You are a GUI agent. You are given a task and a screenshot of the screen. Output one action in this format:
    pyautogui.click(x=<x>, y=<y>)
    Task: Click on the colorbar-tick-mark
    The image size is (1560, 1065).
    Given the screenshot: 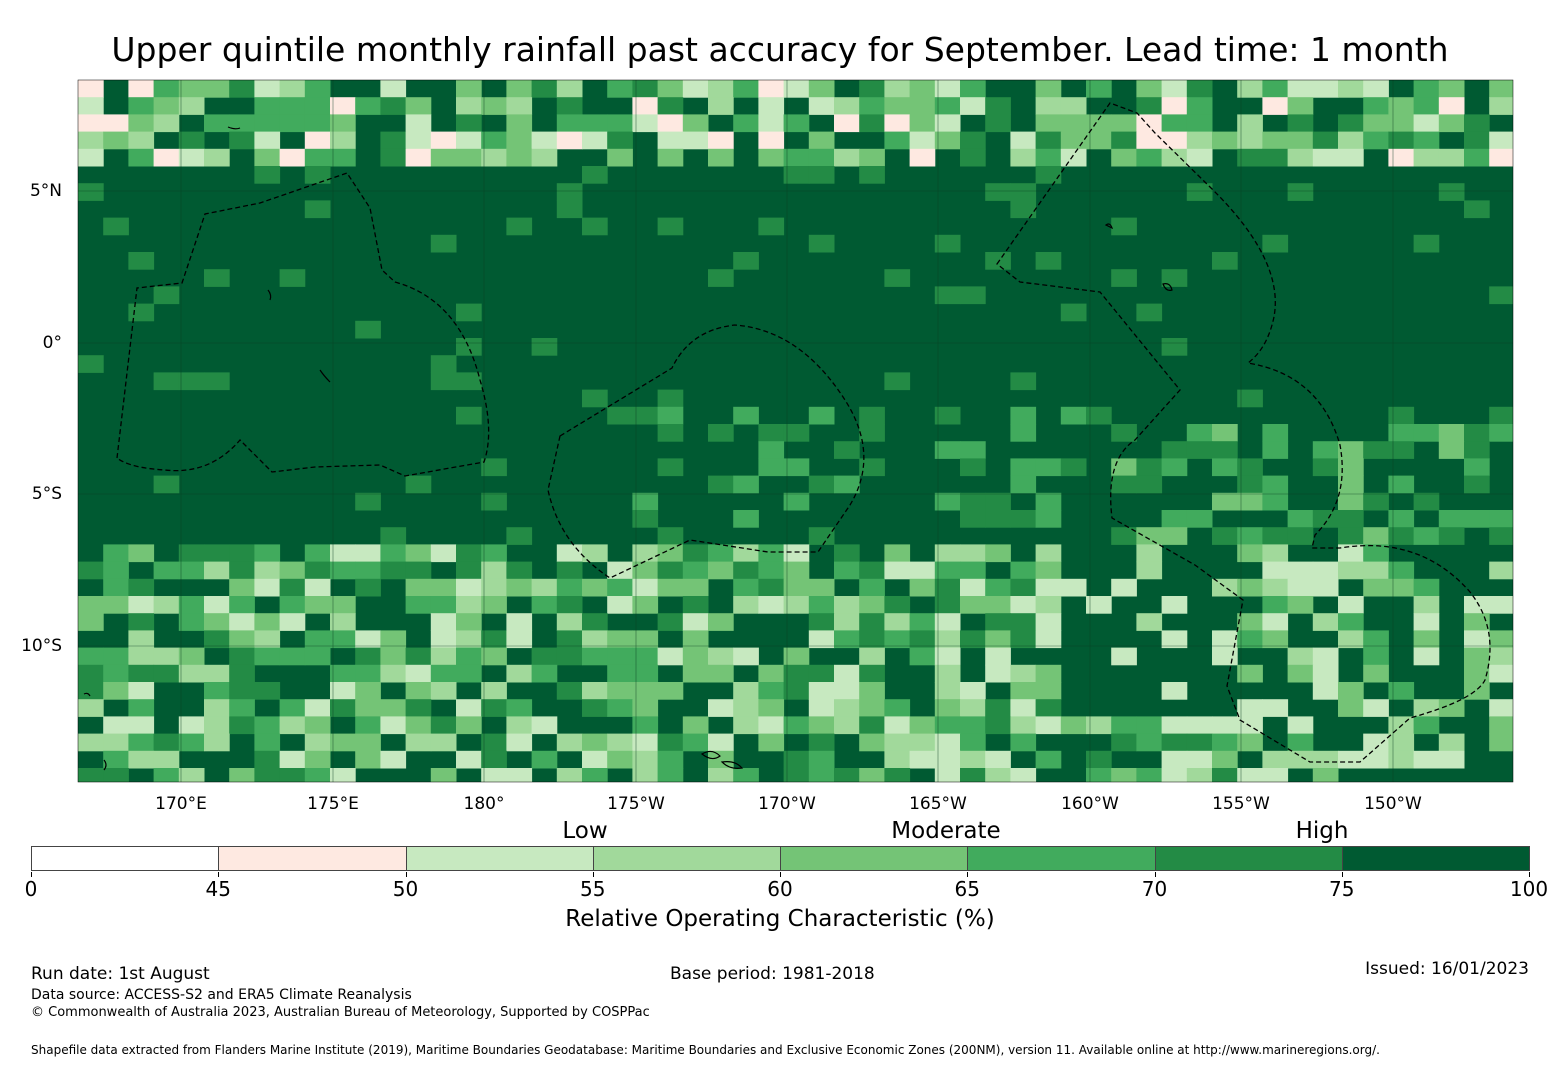 What is the action you would take?
    pyautogui.click(x=968, y=874)
    